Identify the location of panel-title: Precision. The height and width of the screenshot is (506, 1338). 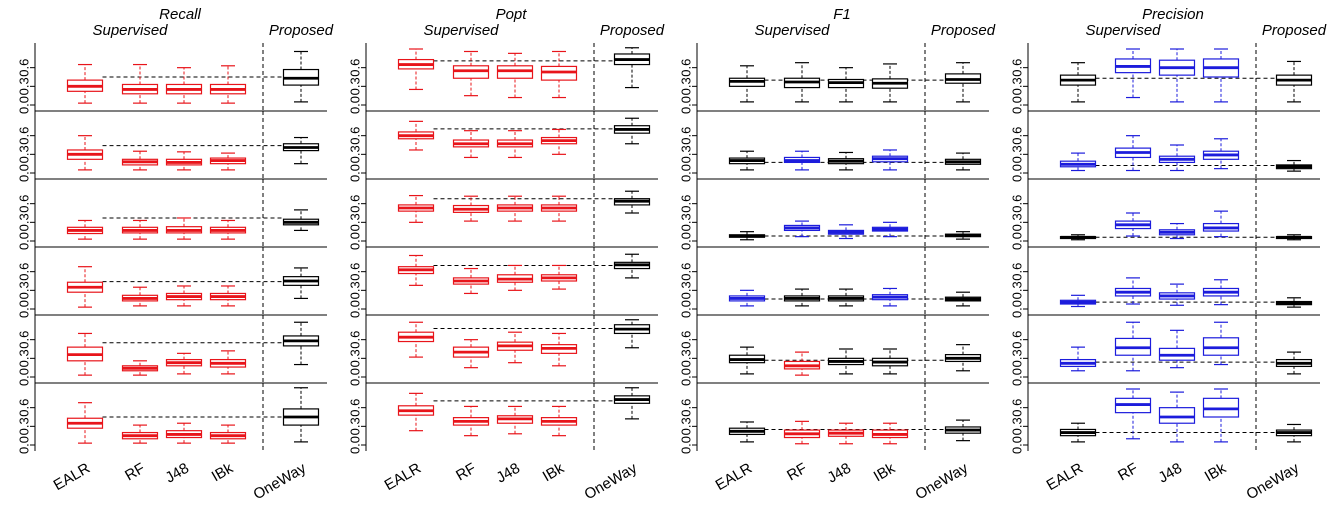
(1173, 14).